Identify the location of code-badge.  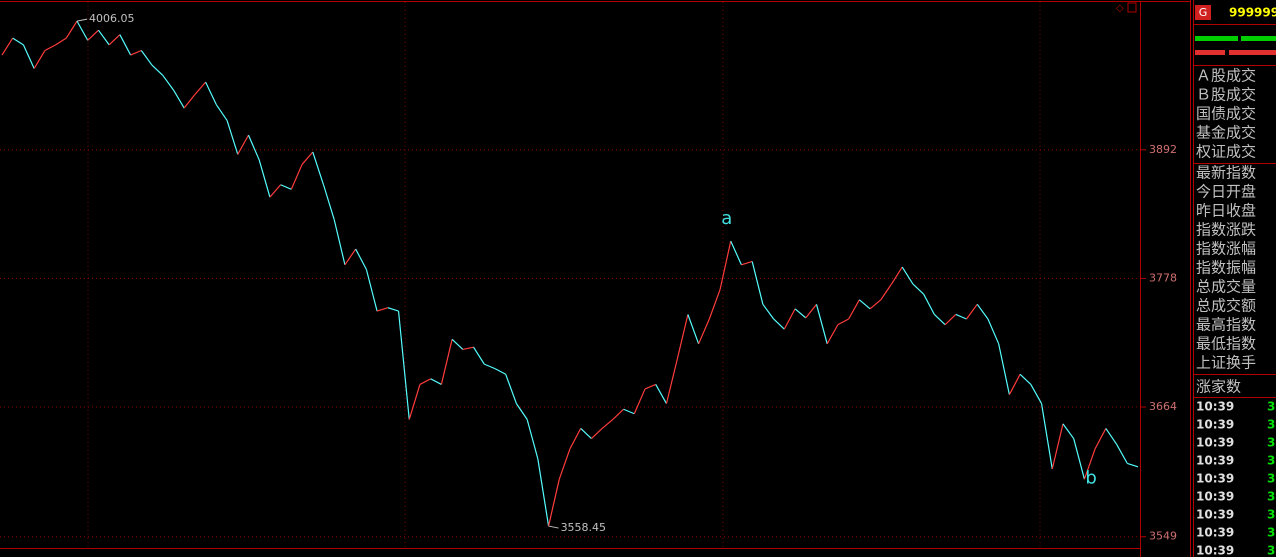
(1203, 12).